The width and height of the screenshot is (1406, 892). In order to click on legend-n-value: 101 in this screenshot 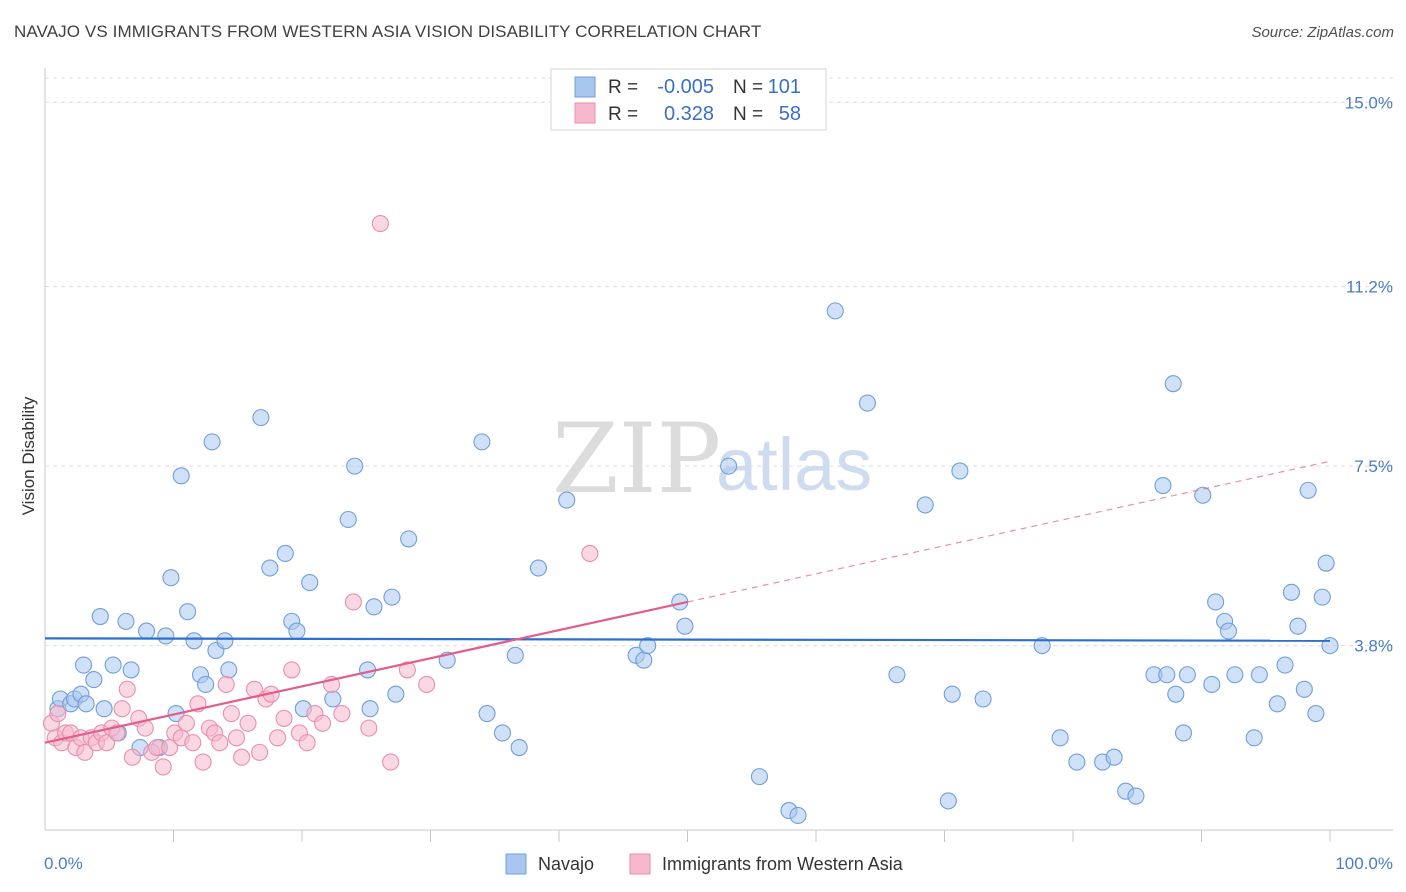, I will do `click(784, 87)`.